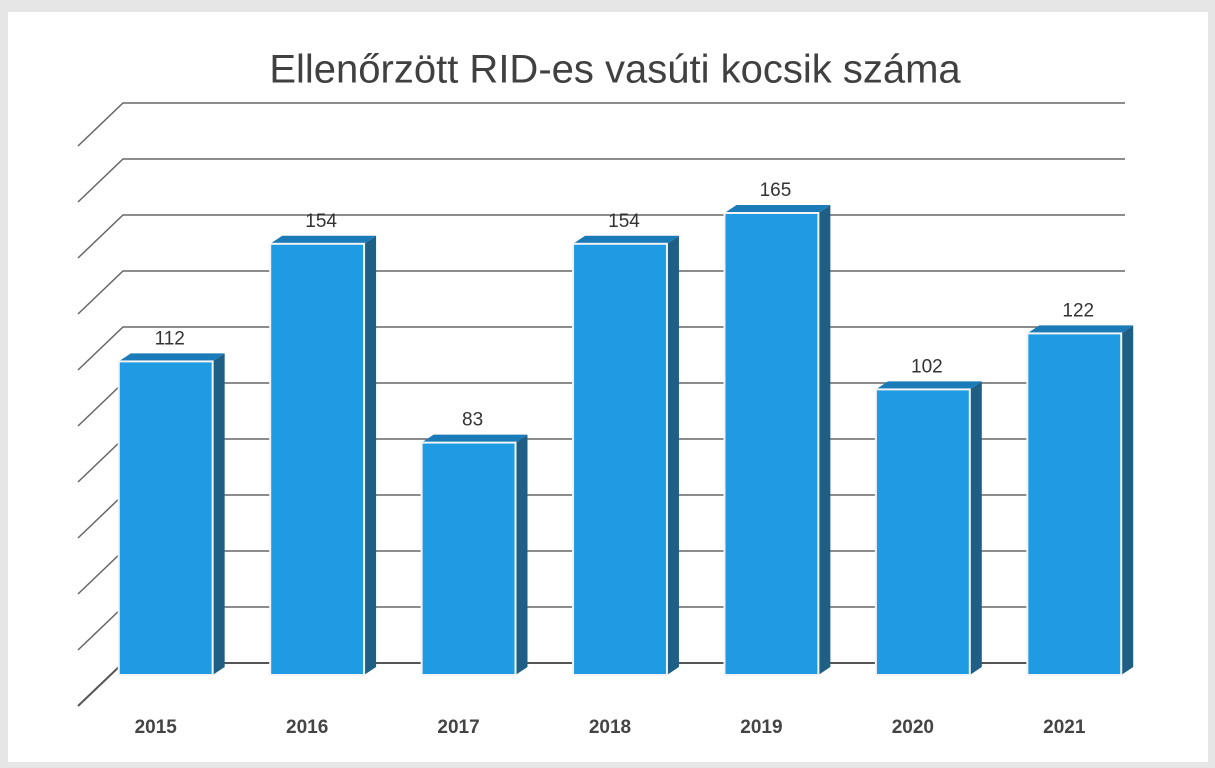 The height and width of the screenshot is (768, 1215). What do you see at coordinates (156, 727) in the screenshot?
I see `x-tick-label: 2015` at bounding box center [156, 727].